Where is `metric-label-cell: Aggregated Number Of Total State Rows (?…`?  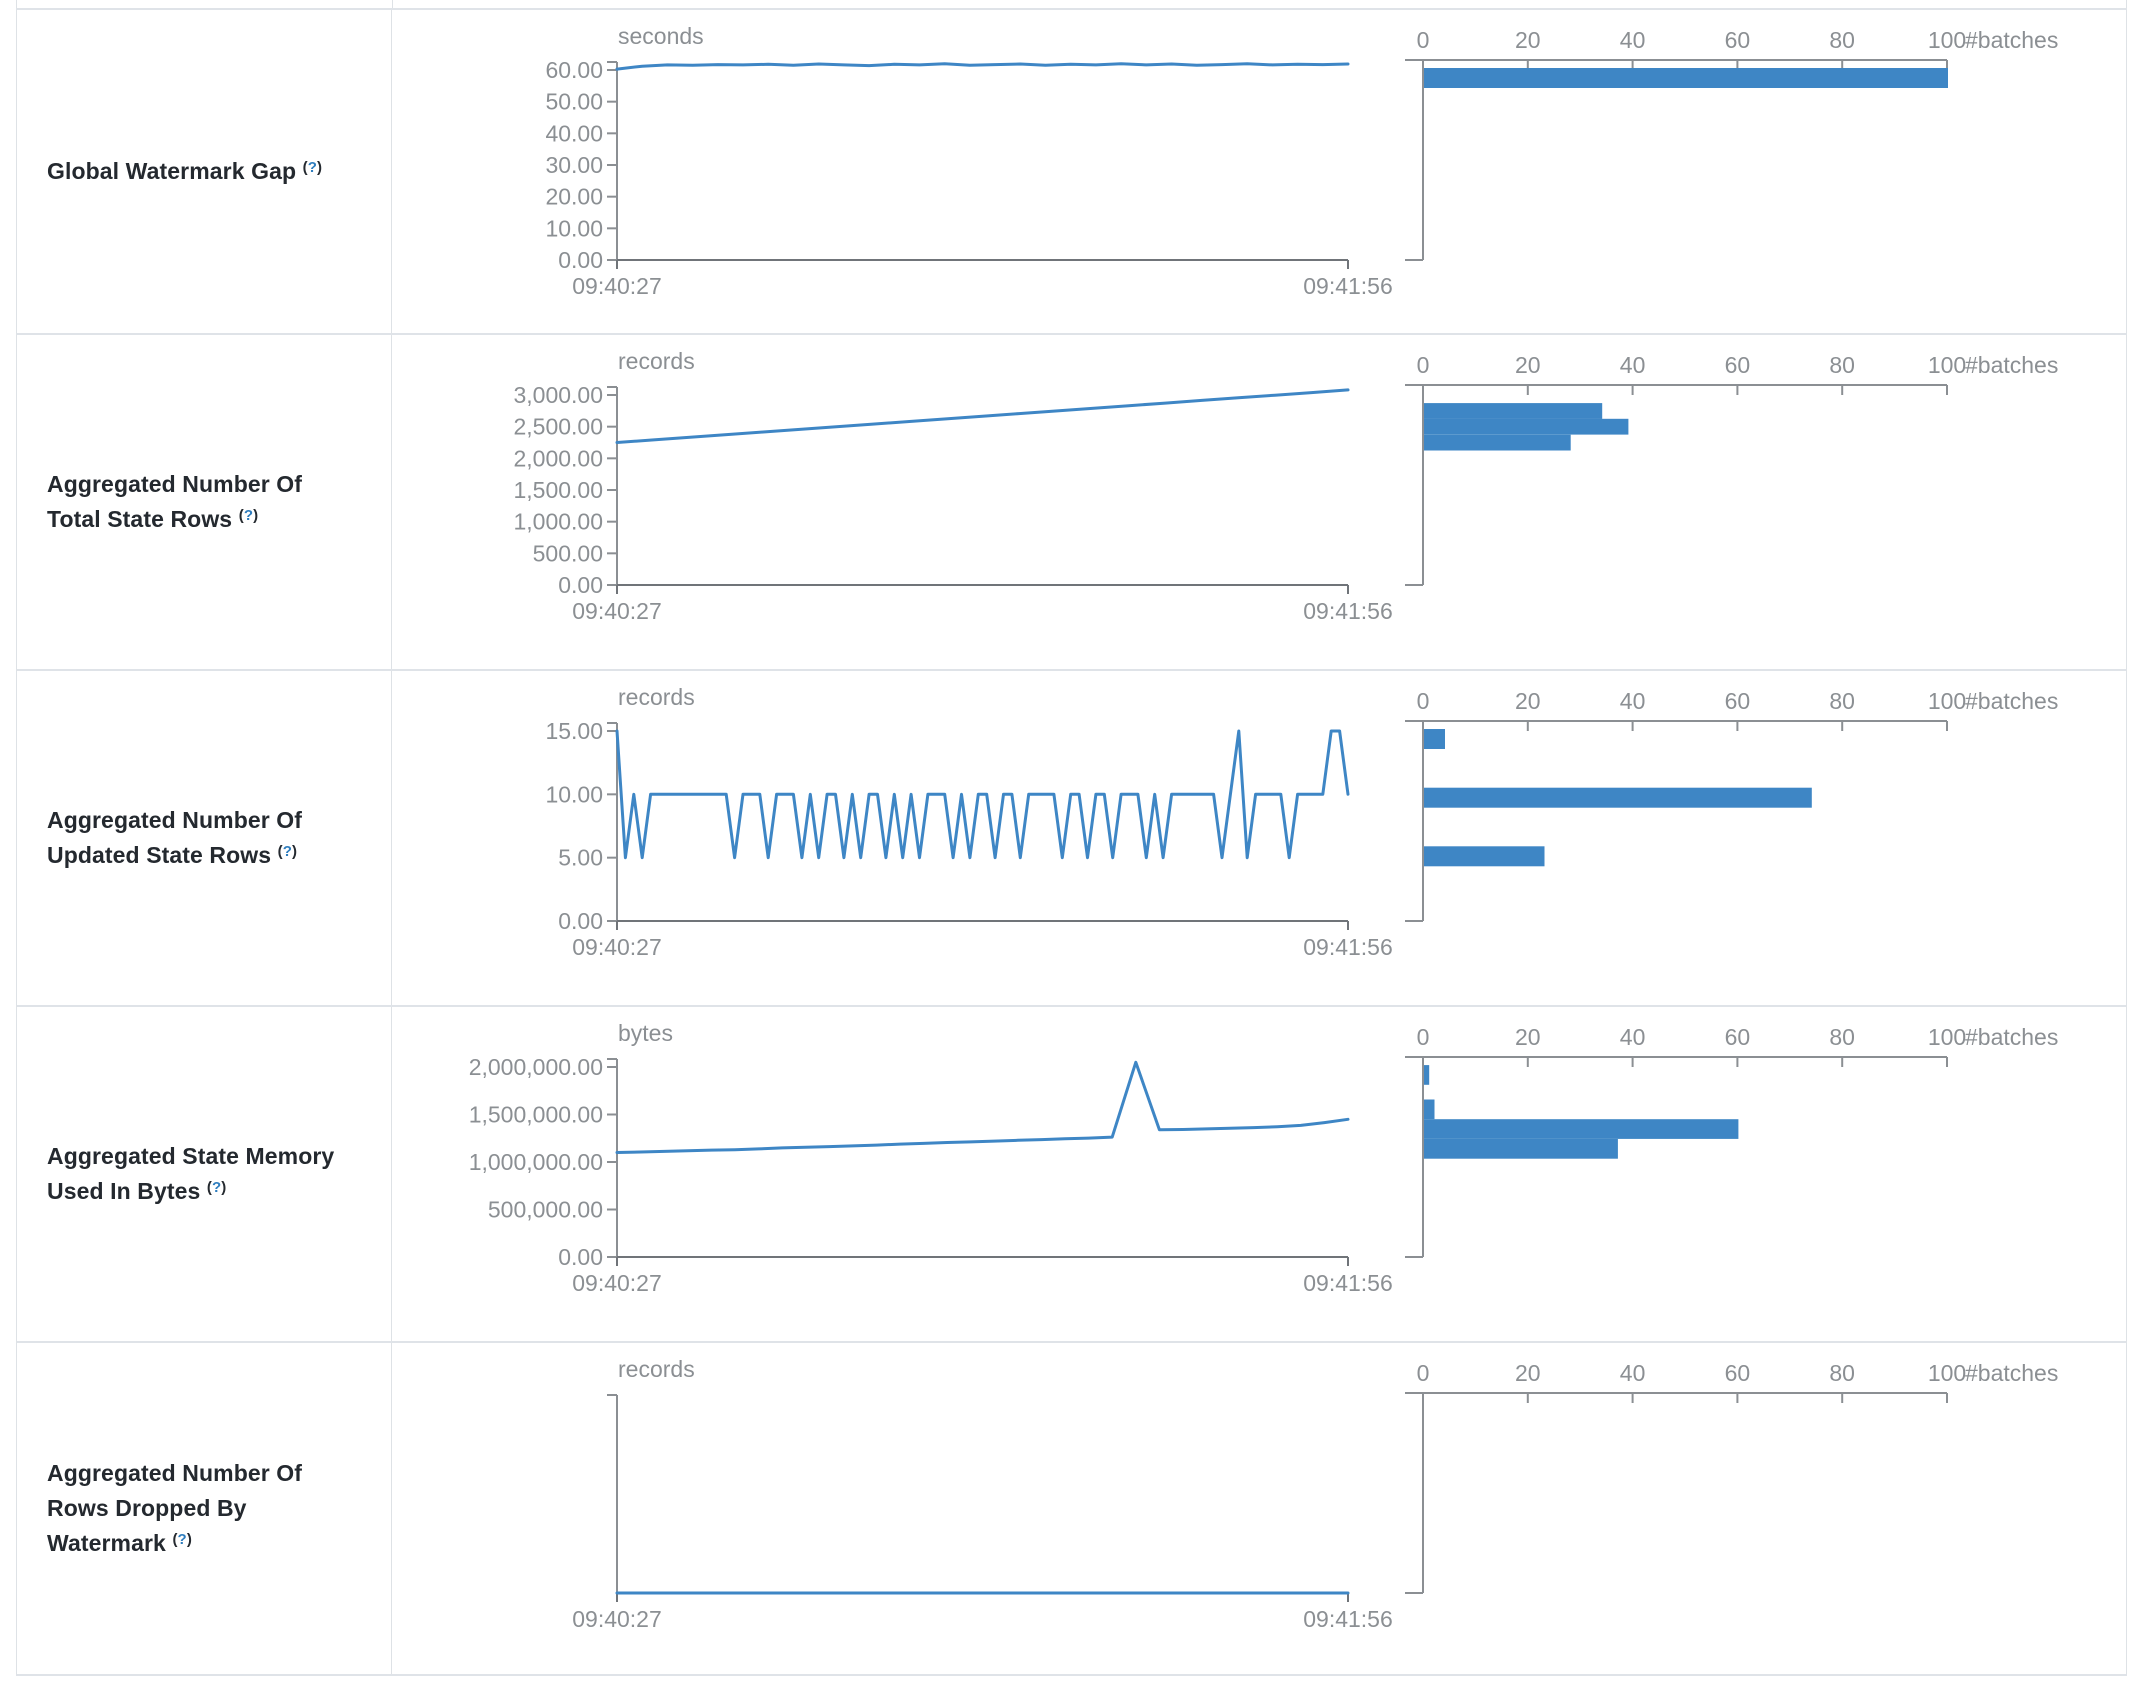 metric-label-cell: Aggregated Number Of Total State Rows (?… is located at coordinates (204, 502).